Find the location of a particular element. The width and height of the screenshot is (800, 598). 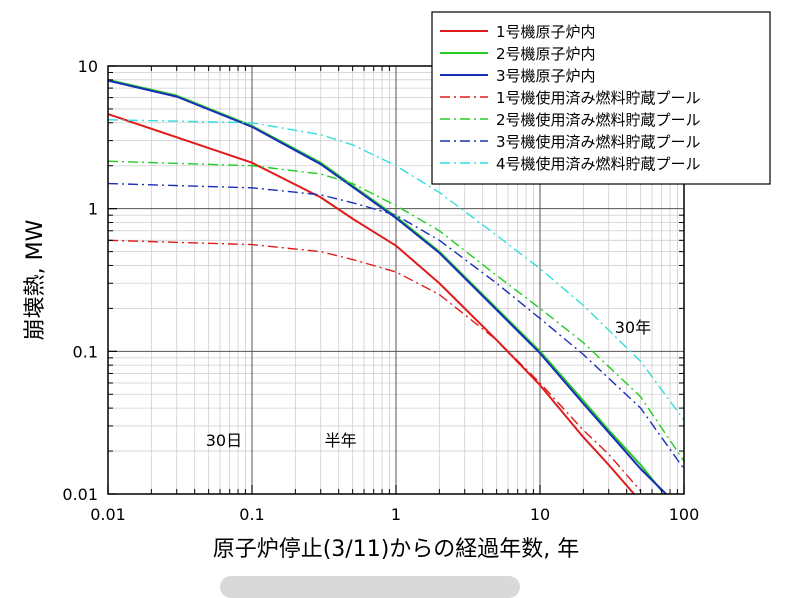

y-tick-label: 0.1 is located at coordinates (85, 351).